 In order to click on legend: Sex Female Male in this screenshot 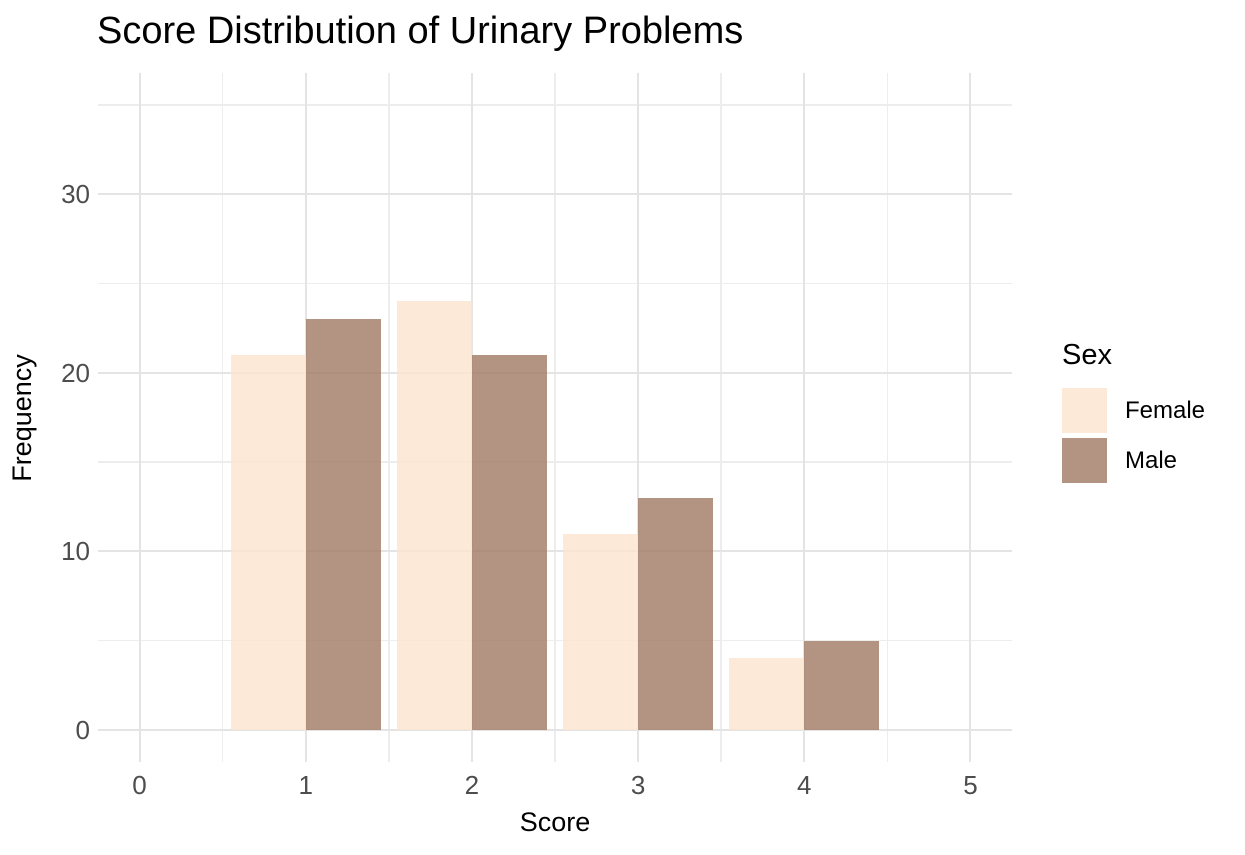, I will do `click(1131, 413)`.